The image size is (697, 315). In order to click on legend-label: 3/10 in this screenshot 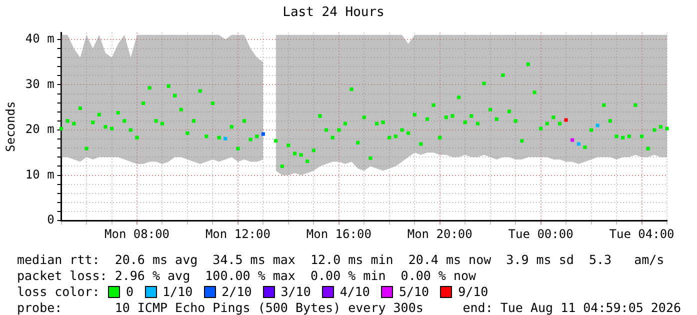, I will do `click(295, 291)`.